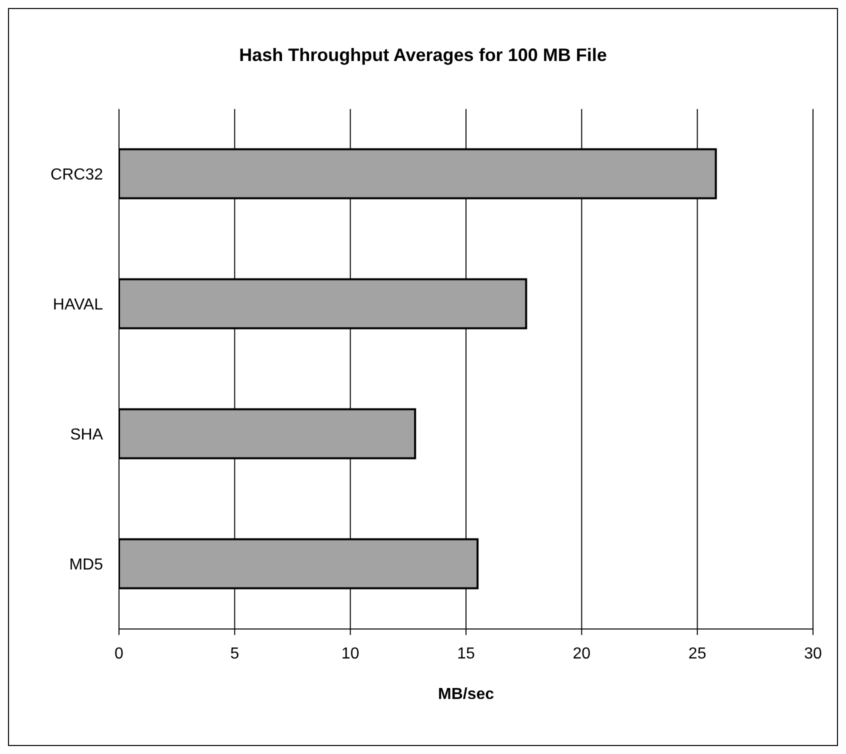 The image size is (846, 754). I want to click on x-tick-label: 30, so click(813, 653).